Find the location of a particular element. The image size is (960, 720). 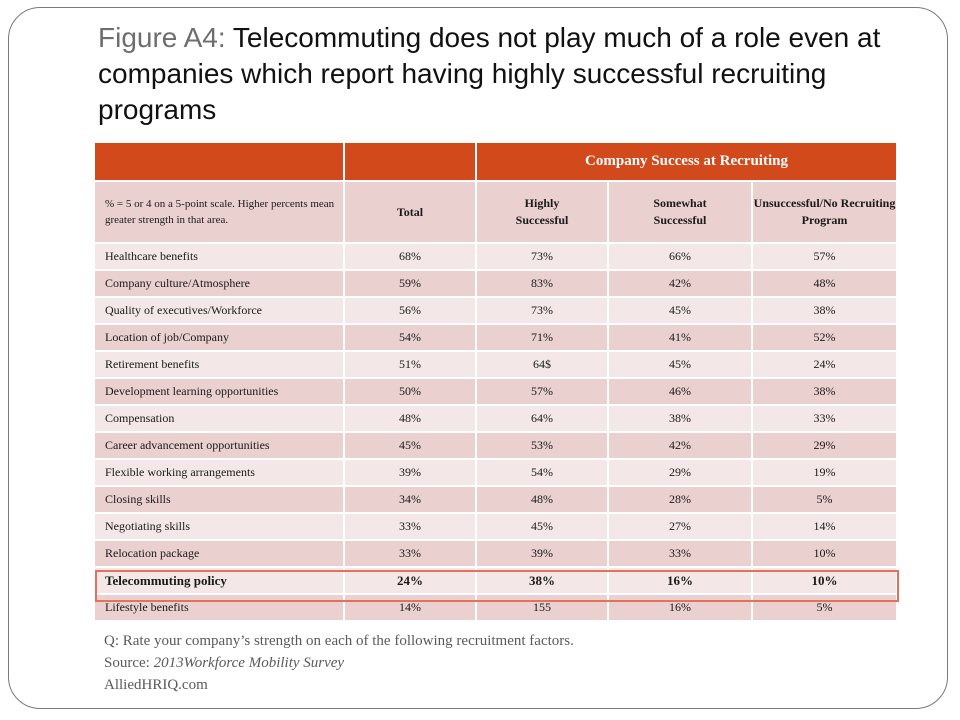

value-cell-somewhat: 38% is located at coordinates (680, 419).